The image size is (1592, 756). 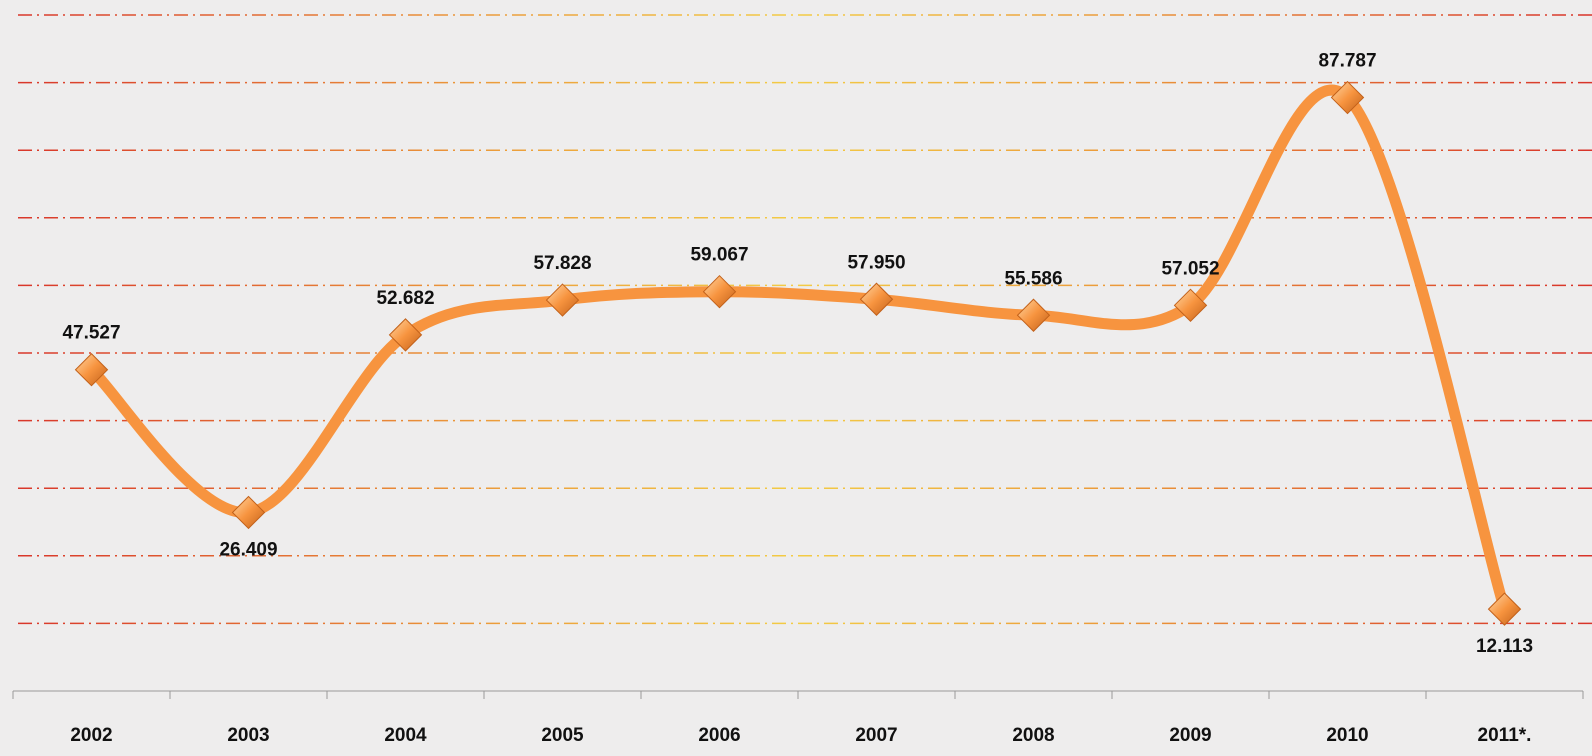 I want to click on x-tick-label: 2002, so click(x=91, y=735).